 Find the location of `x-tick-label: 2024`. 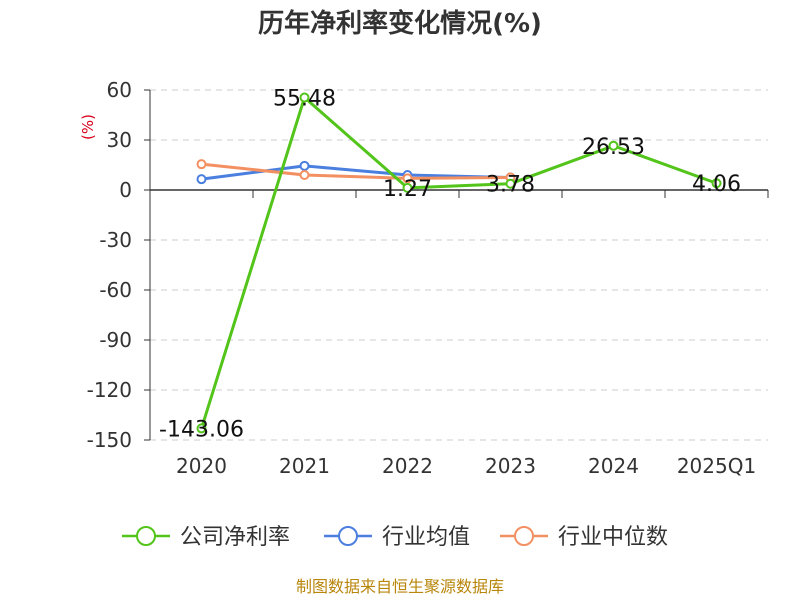

x-tick-label: 2024 is located at coordinates (613, 466).